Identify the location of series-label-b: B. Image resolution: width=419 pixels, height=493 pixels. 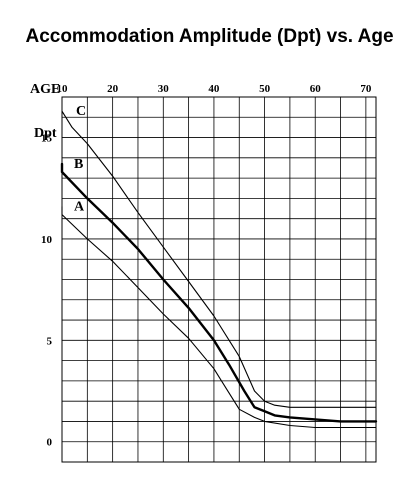
(78, 164).